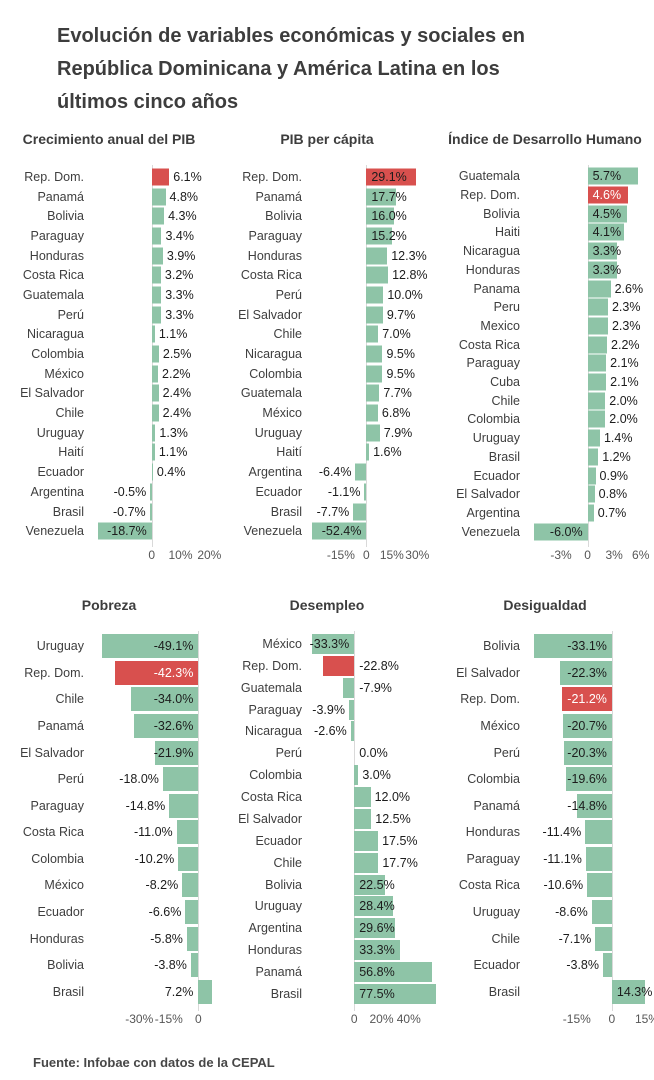 The width and height of the screenshot is (654, 1080). What do you see at coordinates (377, 972) in the screenshot?
I see `value-label: 56.8%` at bounding box center [377, 972].